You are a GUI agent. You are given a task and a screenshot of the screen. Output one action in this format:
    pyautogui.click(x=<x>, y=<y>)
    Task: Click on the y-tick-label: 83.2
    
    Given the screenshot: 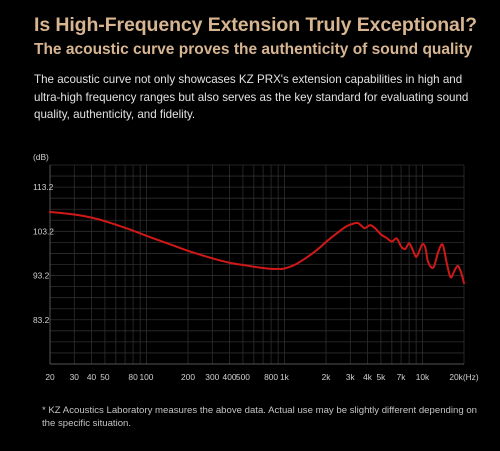 What is the action you would take?
    pyautogui.click(x=41, y=320)
    